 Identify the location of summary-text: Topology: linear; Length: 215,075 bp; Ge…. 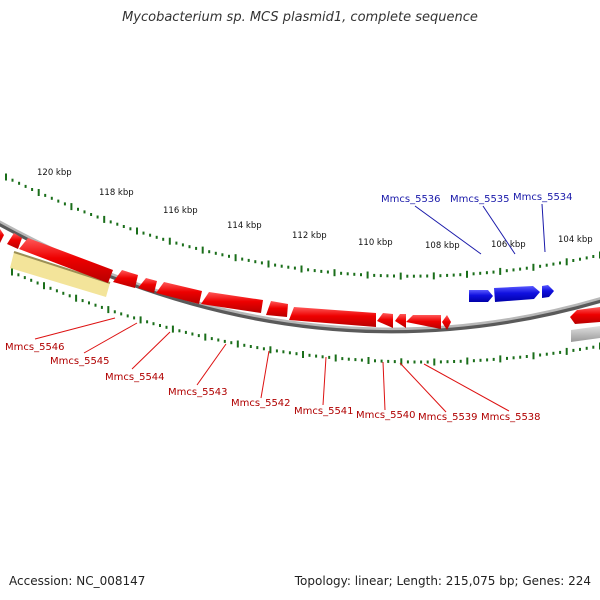
(442, 581).